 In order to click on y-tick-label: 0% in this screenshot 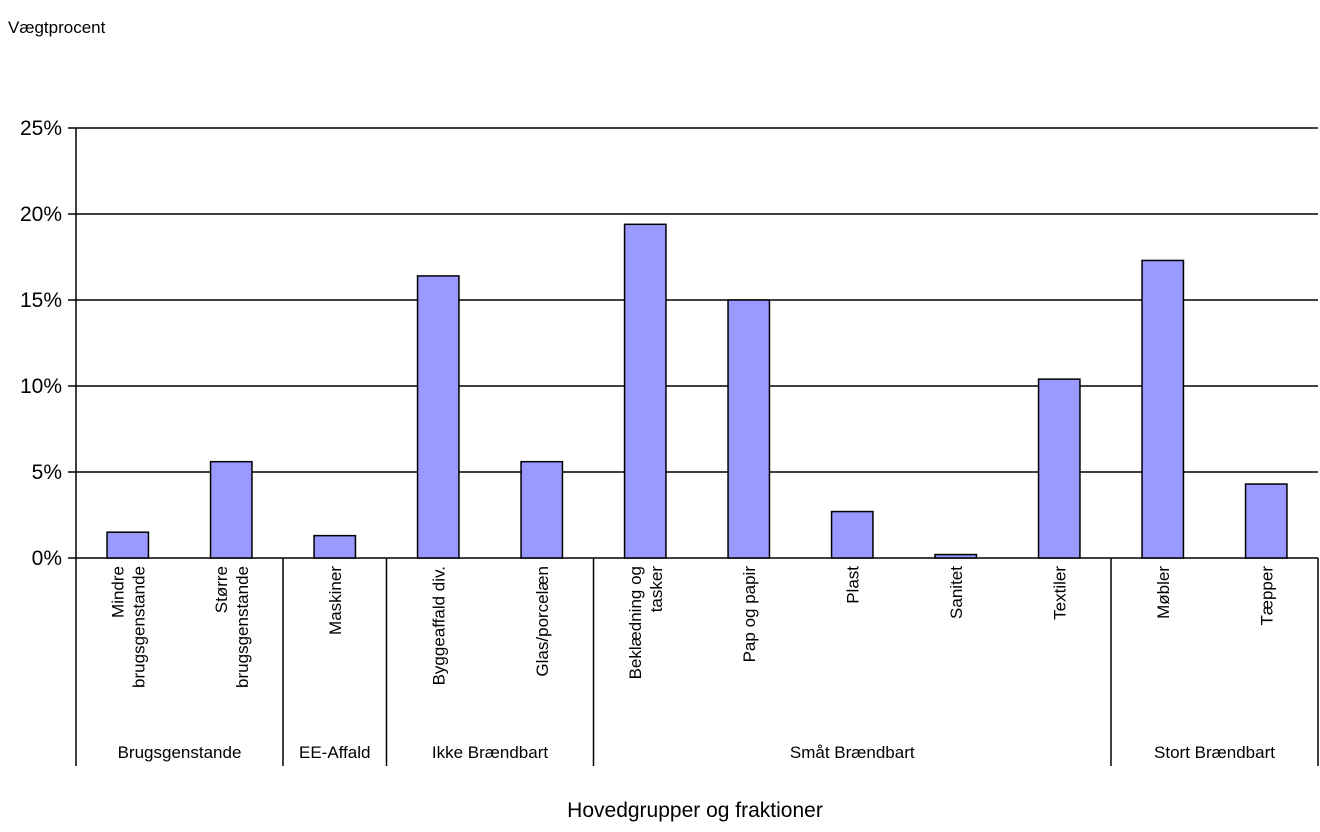, I will do `click(47, 558)`.